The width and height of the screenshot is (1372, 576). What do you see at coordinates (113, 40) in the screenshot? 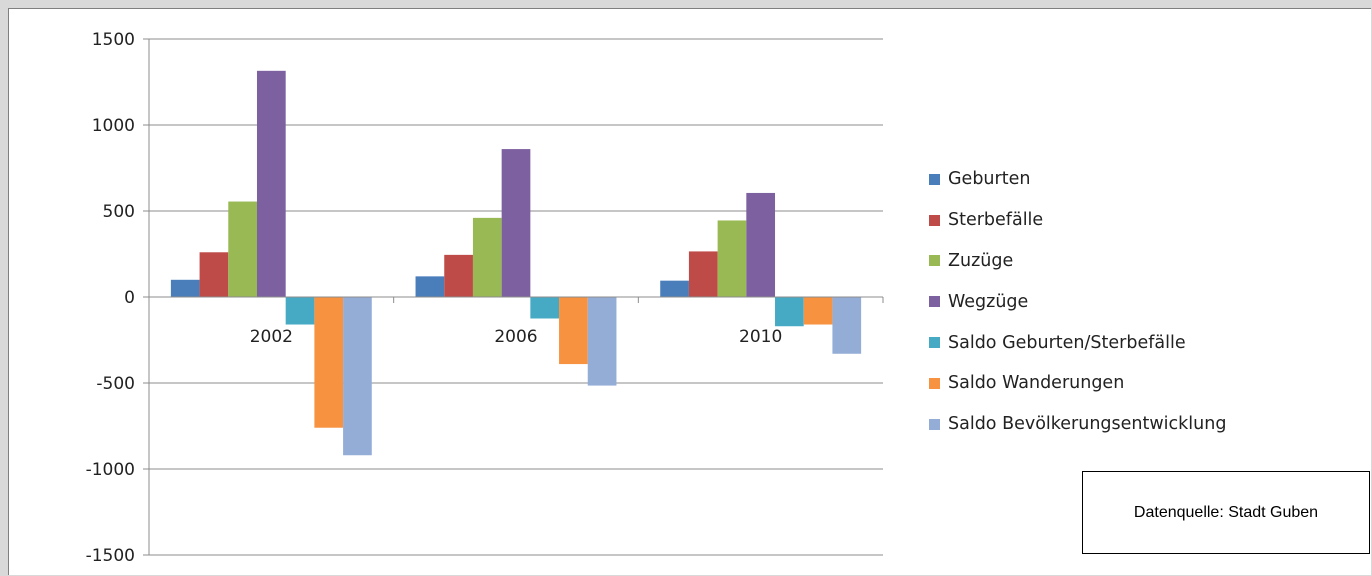
I see `y-tick-label: 1500` at bounding box center [113, 40].